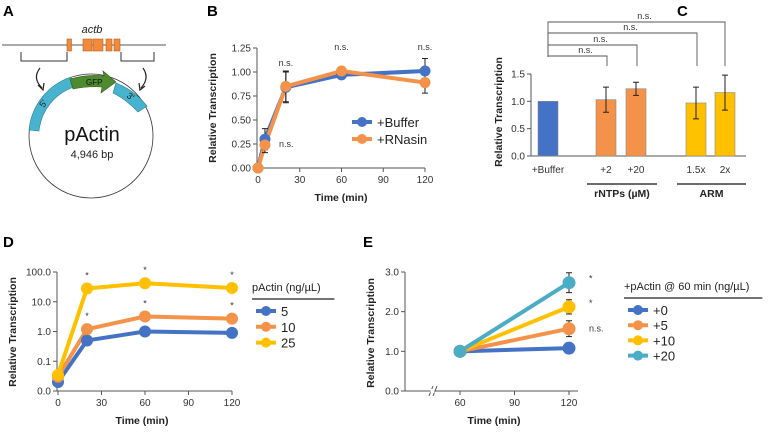 This screenshot has height=432, width=772. Describe the element at coordinates (569, 283) in the screenshot. I see `data-point-+20` at that location.